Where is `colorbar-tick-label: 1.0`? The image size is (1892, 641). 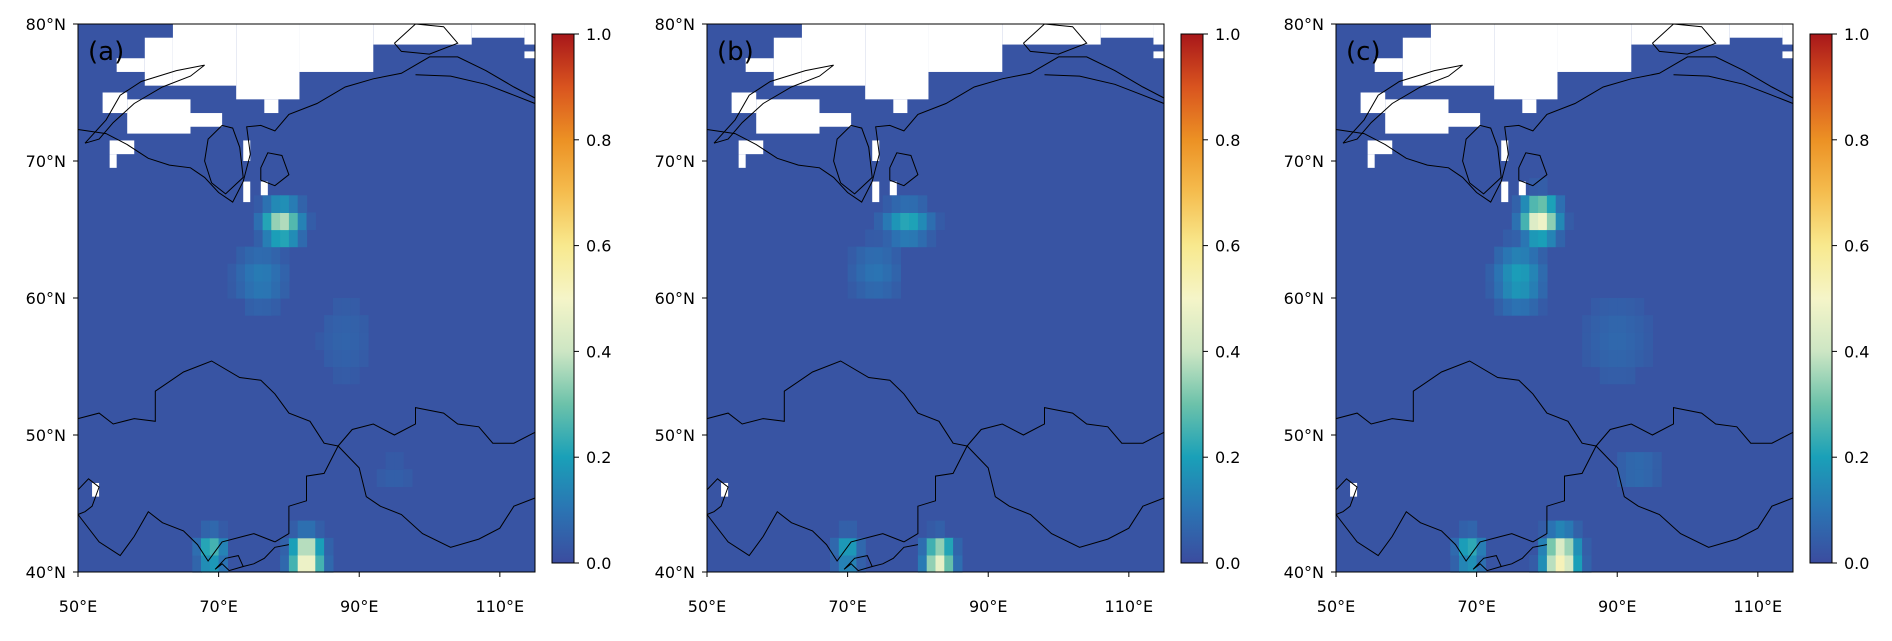
colorbar-tick-label: 1.0 is located at coordinates (598, 34).